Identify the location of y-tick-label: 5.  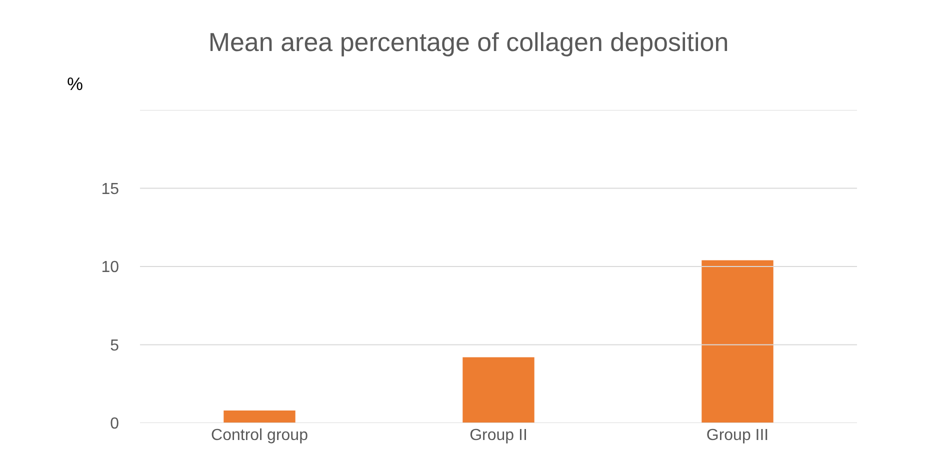
(115, 345).